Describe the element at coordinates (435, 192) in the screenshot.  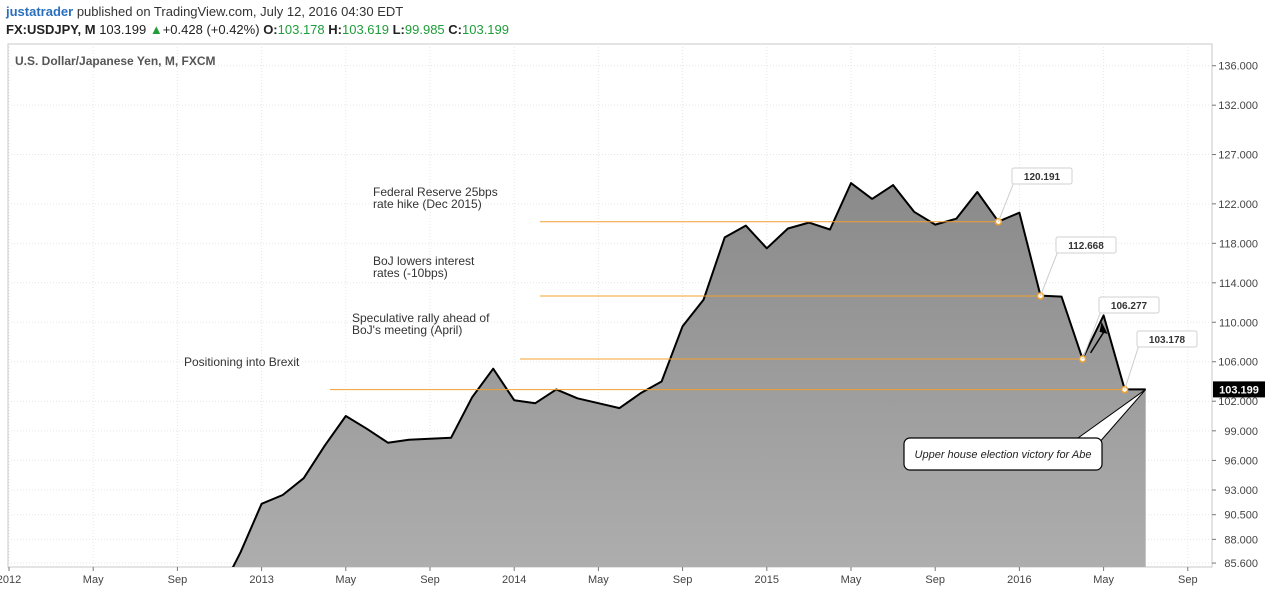
I see `annotation-text: Federal Reserve 25bps` at that location.